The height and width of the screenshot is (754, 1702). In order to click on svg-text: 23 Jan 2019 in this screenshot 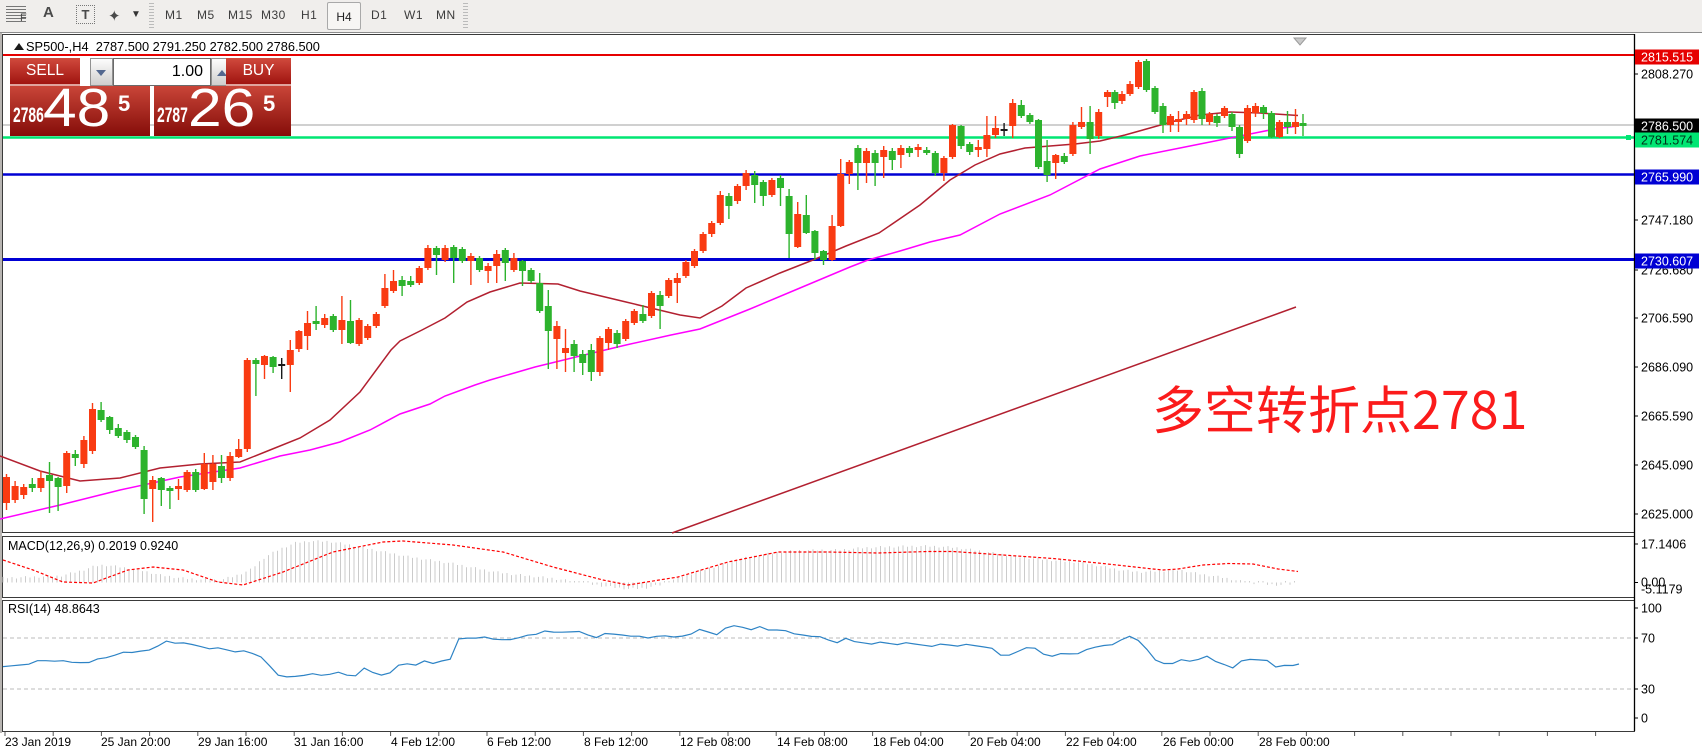, I will do `click(38, 742)`.